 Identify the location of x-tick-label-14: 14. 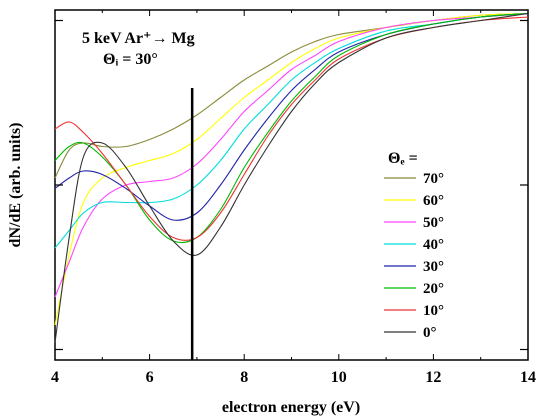
(528, 377).